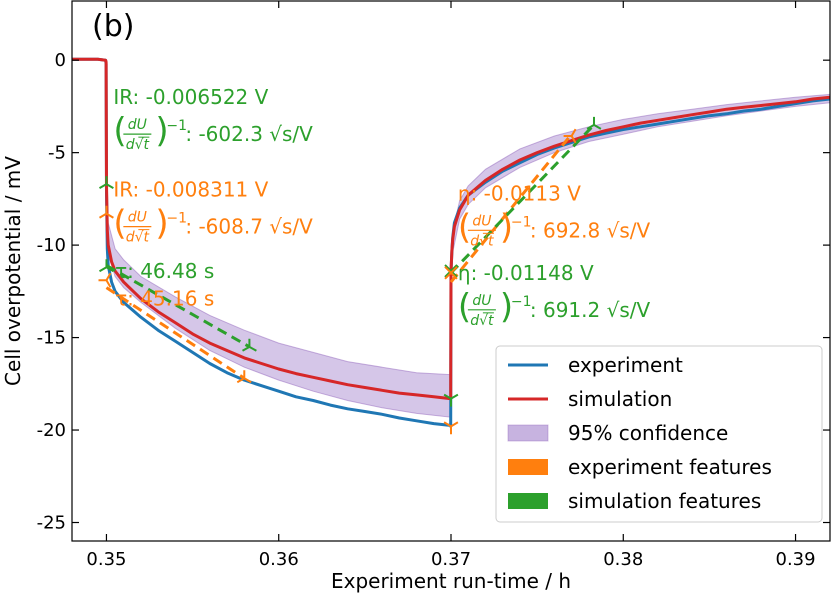  I want to click on legend-label: simulation features, so click(664, 501).